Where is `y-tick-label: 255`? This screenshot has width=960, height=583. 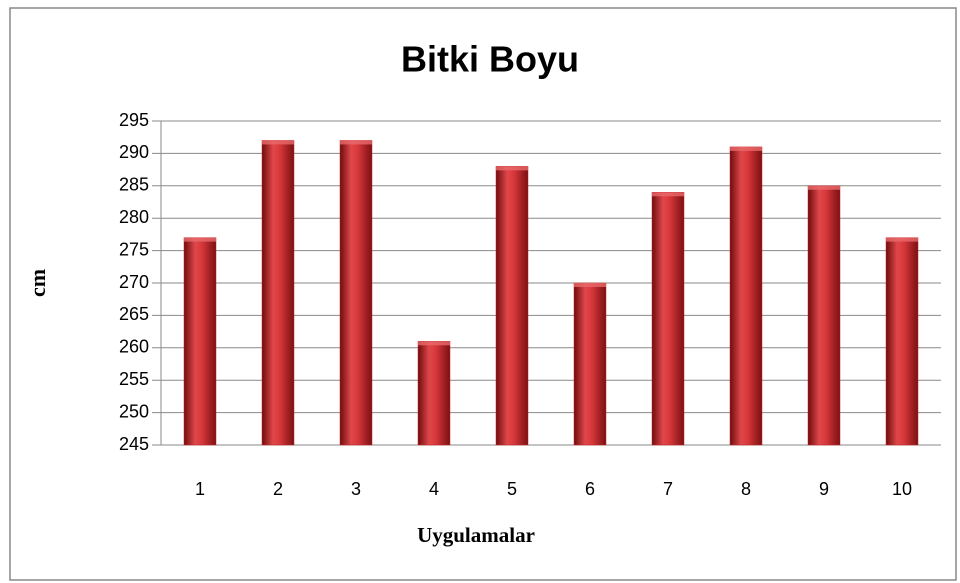
y-tick-label: 255 is located at coordinates (134, 379).